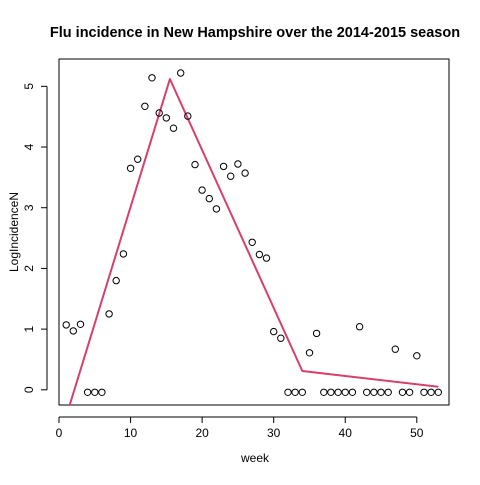 This screenshot has height=485, width=480. What do you see at coordinates (202, 433) in the screenshot?
I see `x-tick-label: 20` at bounding box center [202, 433].